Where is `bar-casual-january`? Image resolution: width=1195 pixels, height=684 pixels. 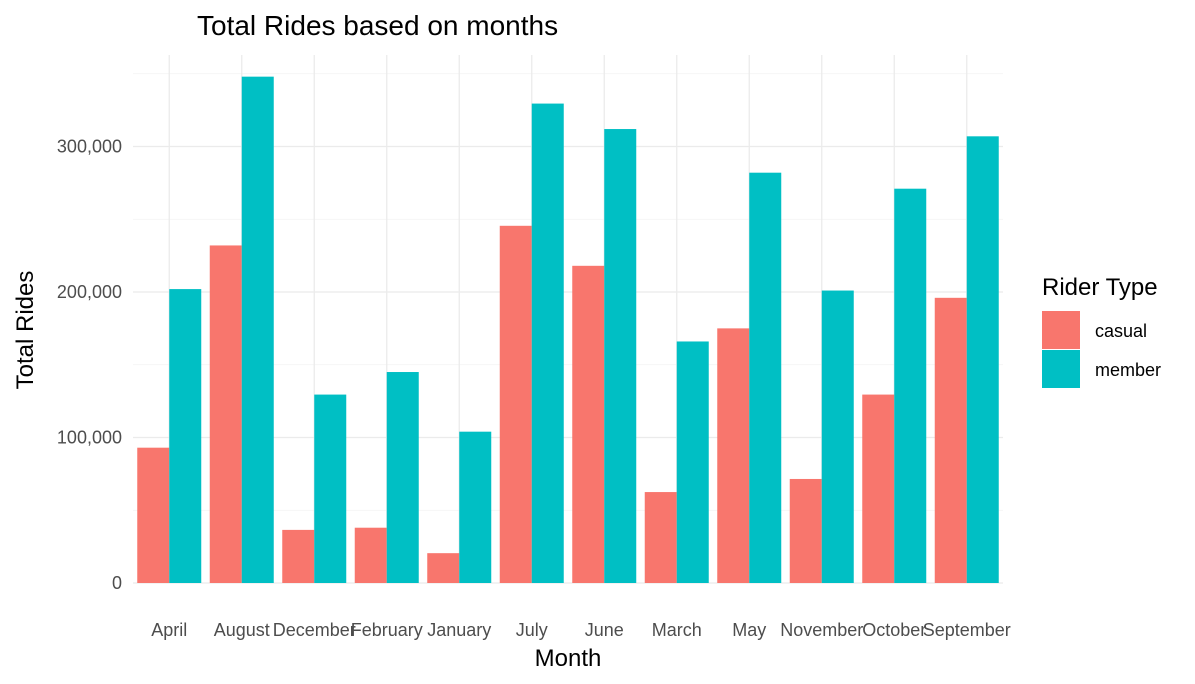
bar-casual-january is located at coordinates (443, 568).